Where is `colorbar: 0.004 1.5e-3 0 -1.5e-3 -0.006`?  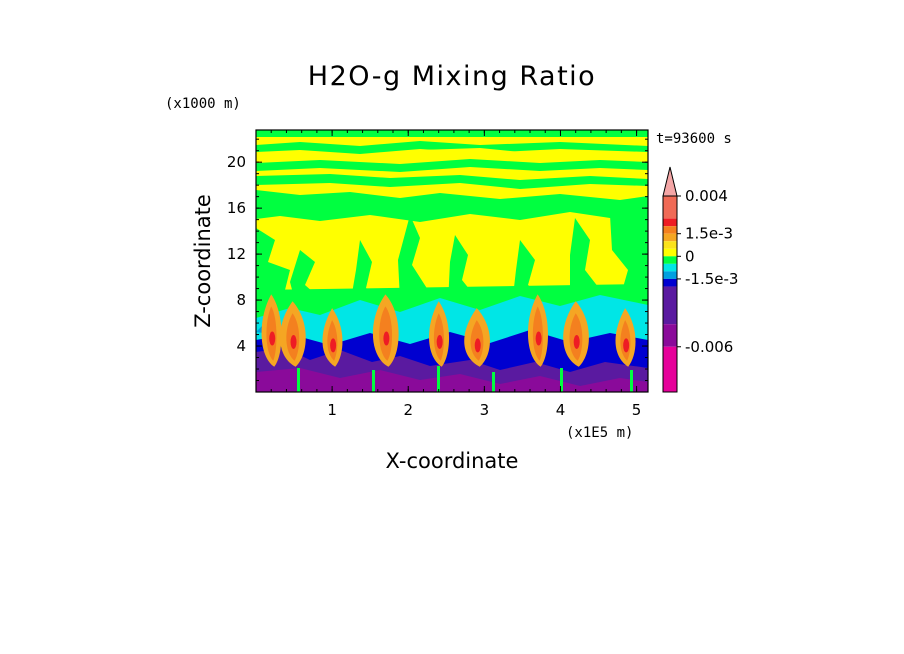
colorbar: 0.004 1.5e-3 0 -1.5e-3 -0.006 is located at coordinates (700, 279).